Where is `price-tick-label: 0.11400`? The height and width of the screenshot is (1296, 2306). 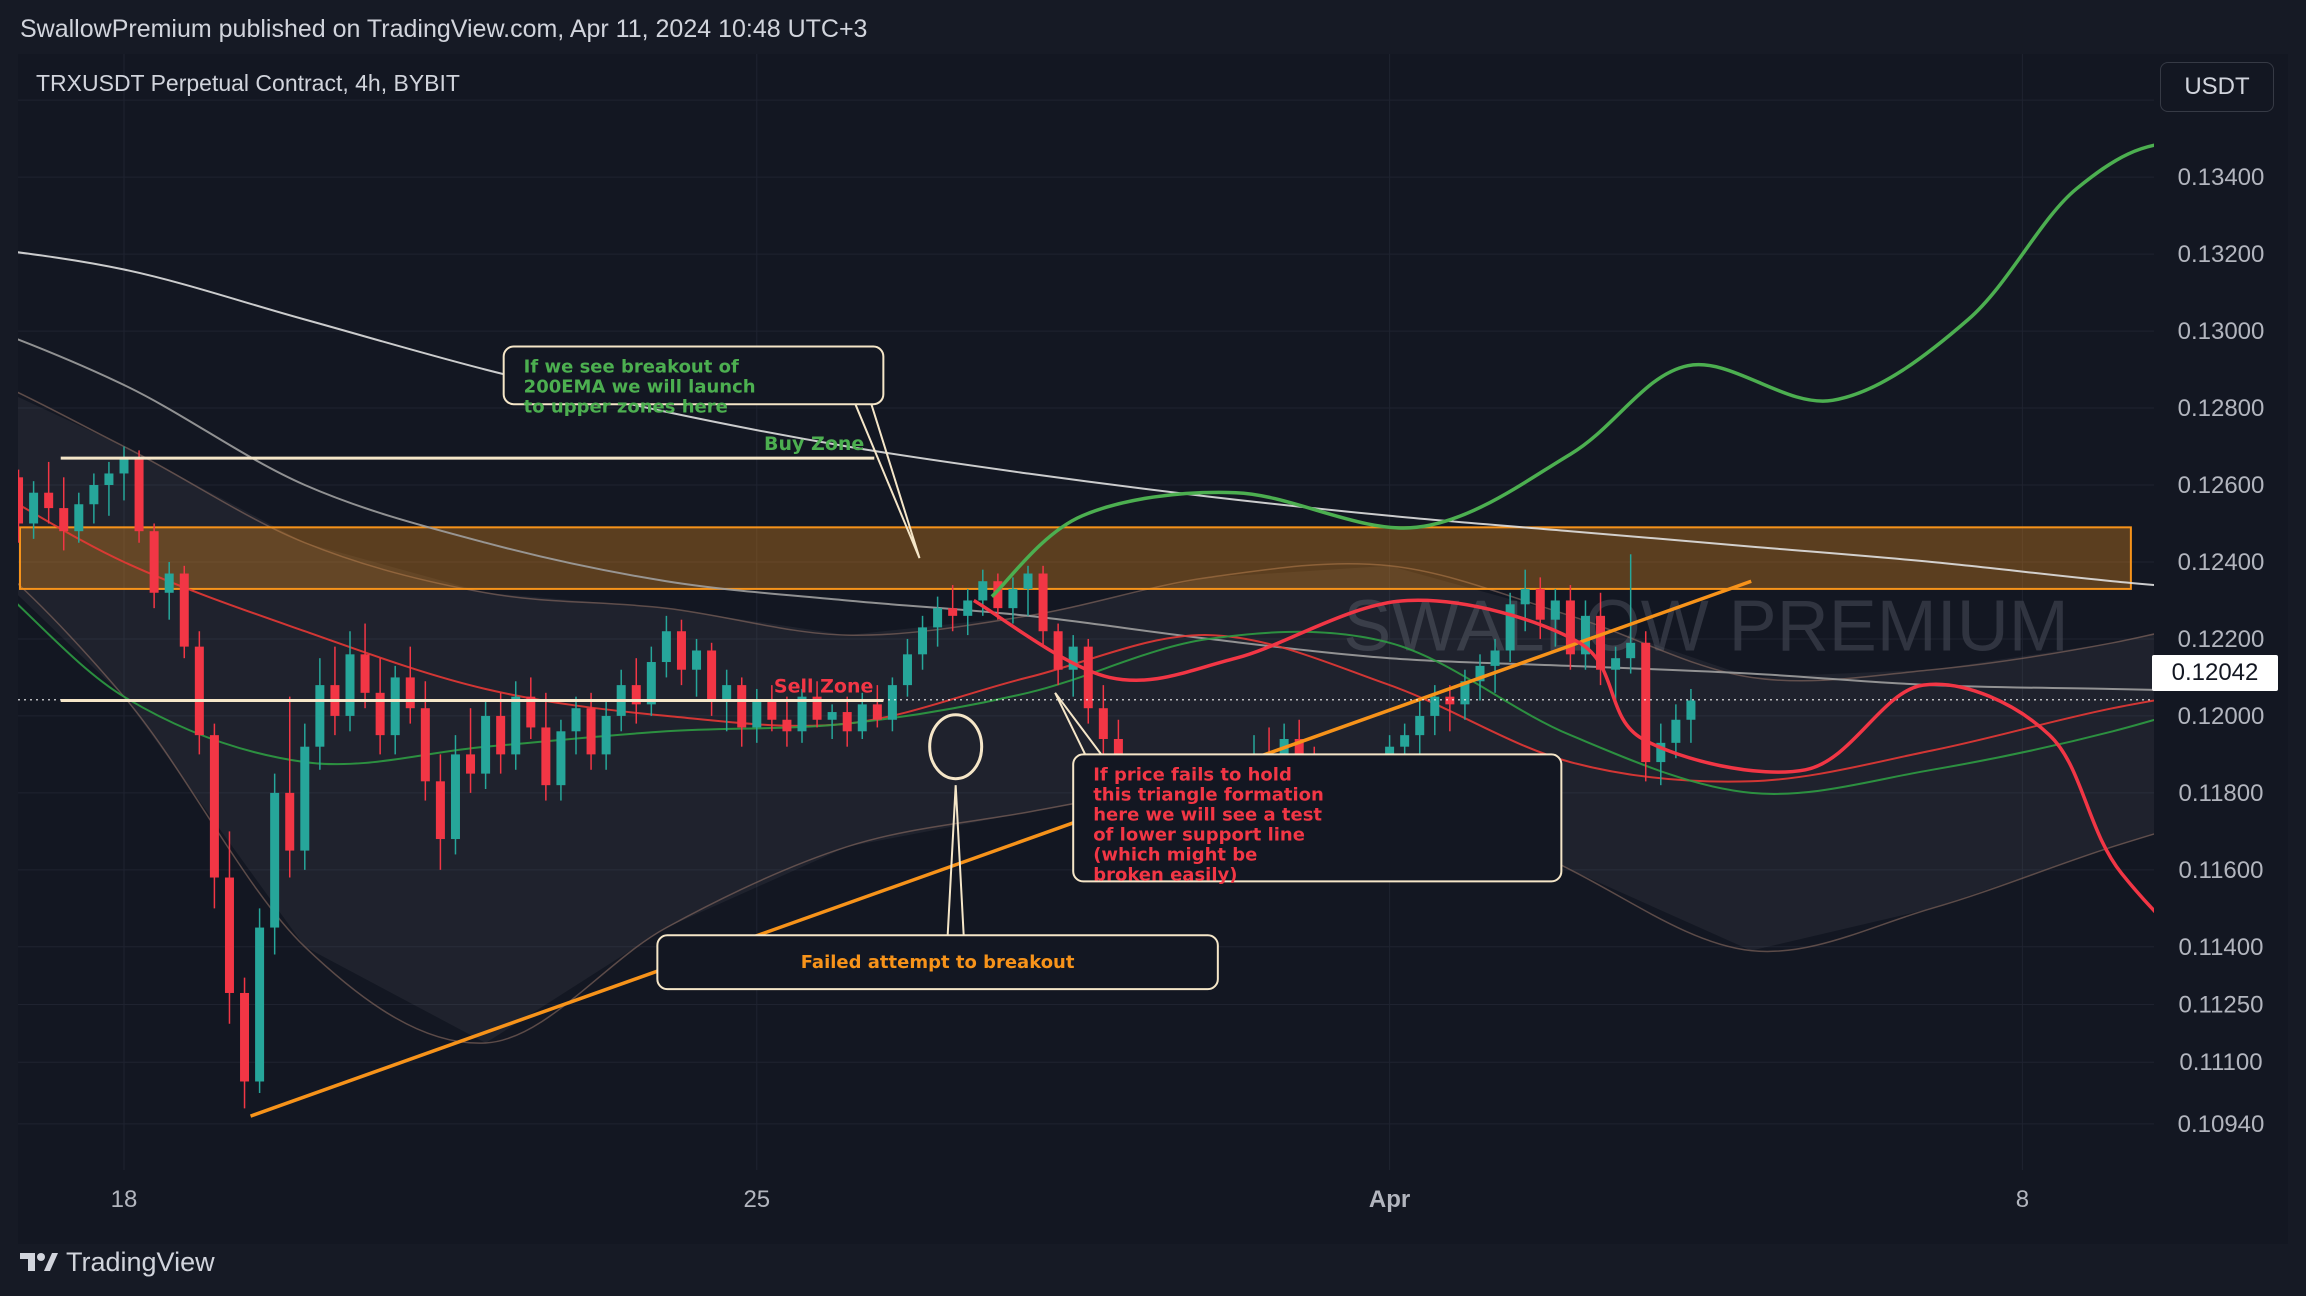
price-tick-label: 0.11400 is located at coordinates (2221, 947).